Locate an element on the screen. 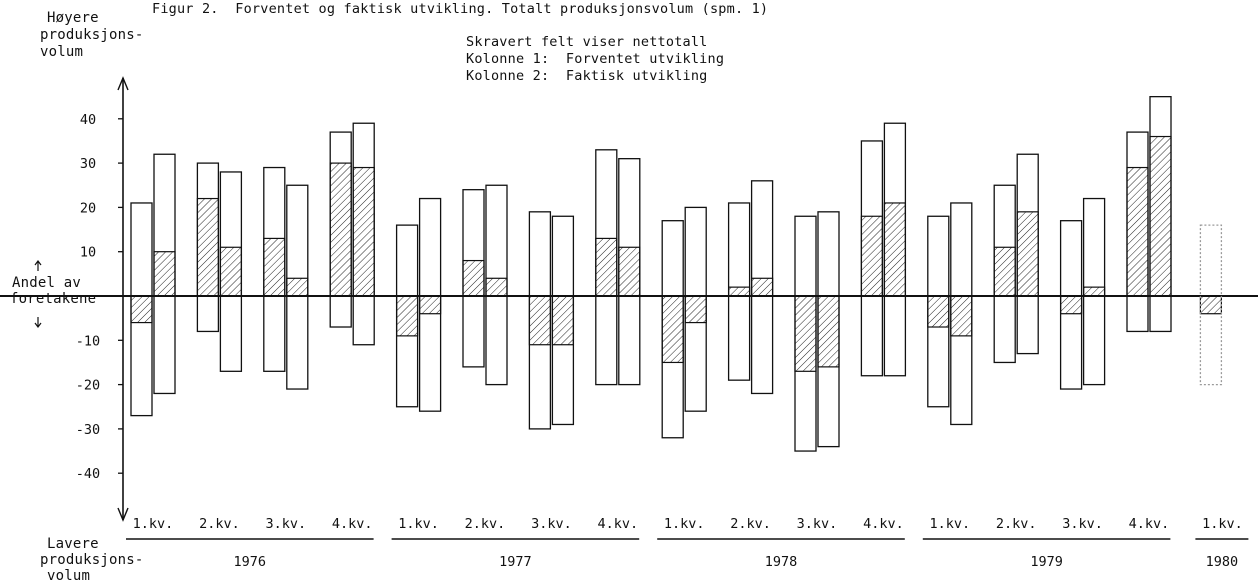 Image resolution: width=1258 pixels, height=587 pixels. y-tick-label: 10 is located at coordinates (88, 253).